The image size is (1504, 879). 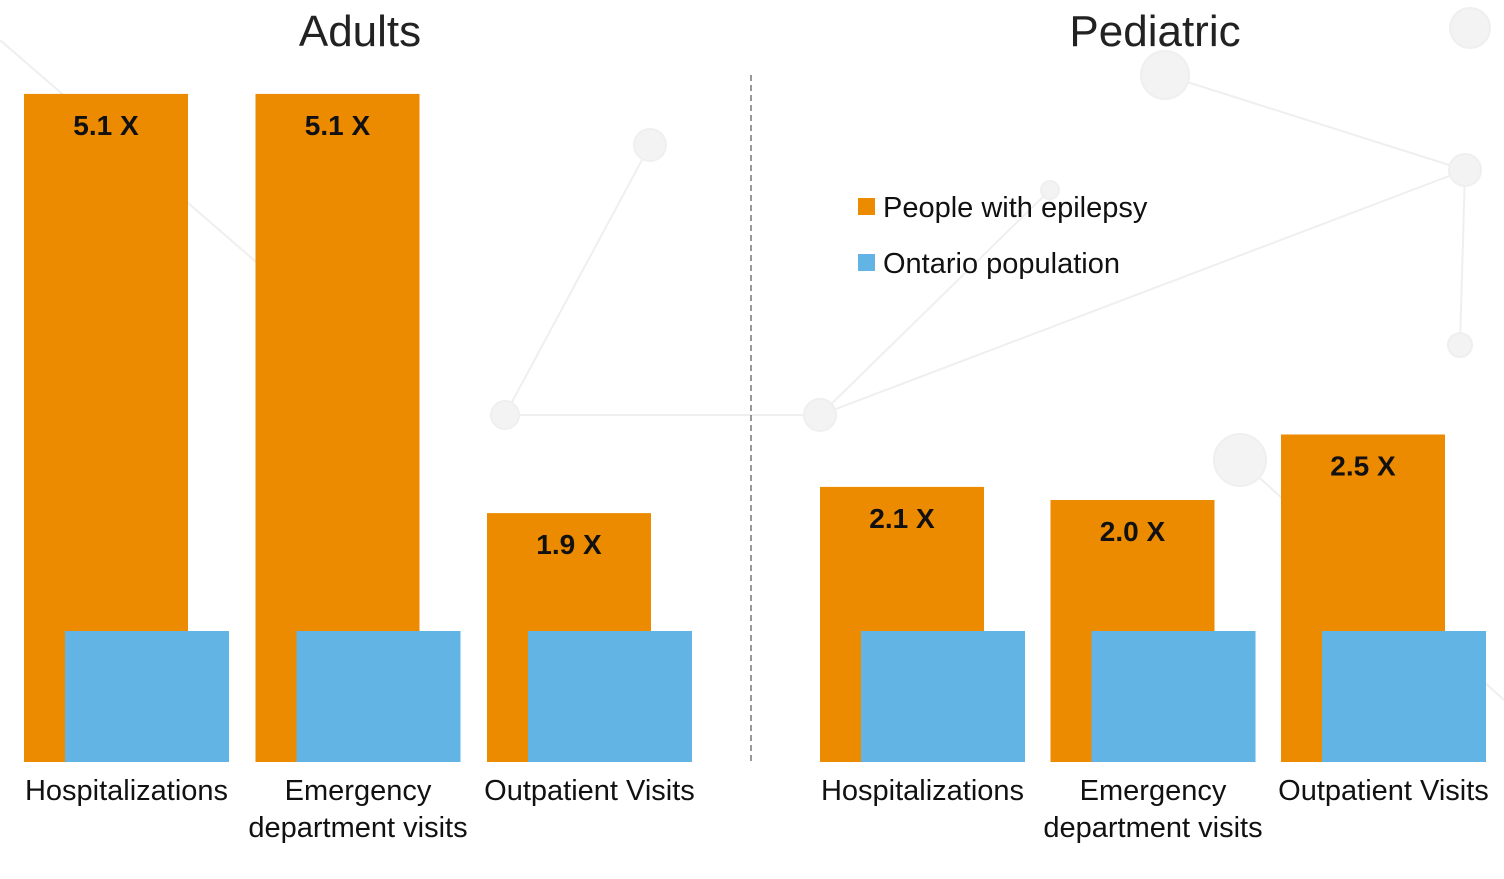 I want to click on data-label: 1.9 X, so click(x=569, y=544).